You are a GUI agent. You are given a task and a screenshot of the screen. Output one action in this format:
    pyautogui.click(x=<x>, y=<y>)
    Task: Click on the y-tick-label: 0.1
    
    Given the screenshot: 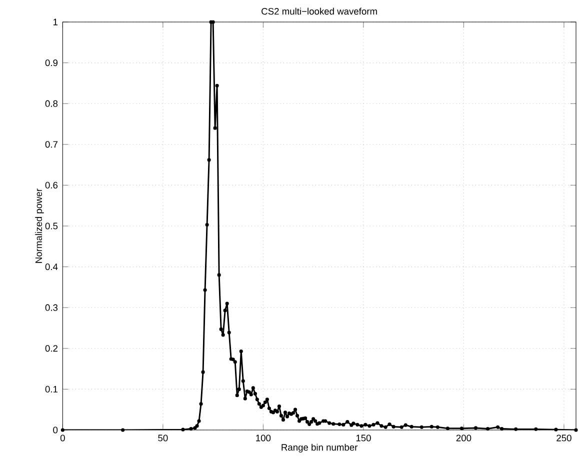 What is the action you would take?
    pyautogui.click(x=51, y=389)
    